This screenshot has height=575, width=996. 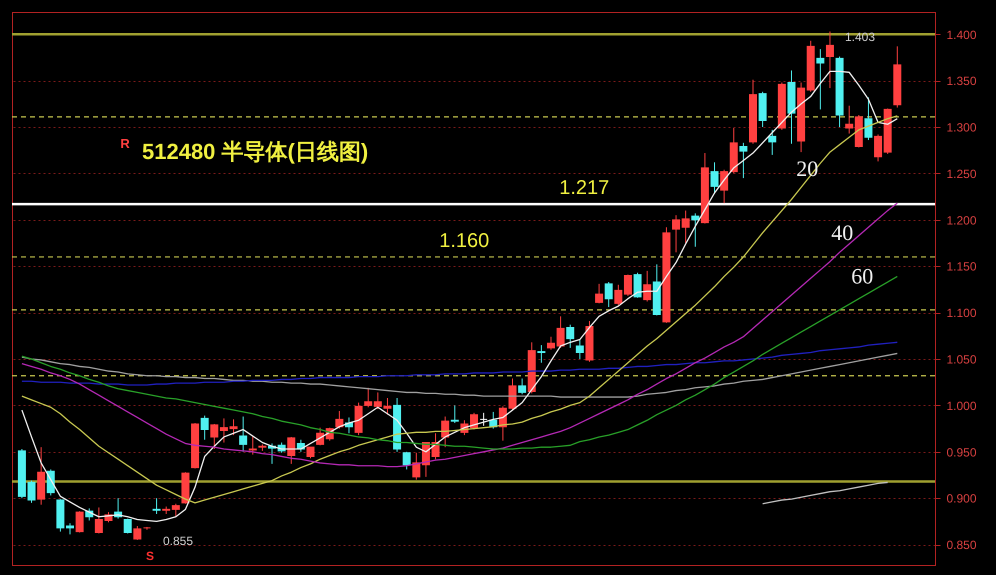 What do you see at coordinates (961, 127) in the screenshot?
I see `y-tick-label: 1.300` at bounding box center [961, 127].